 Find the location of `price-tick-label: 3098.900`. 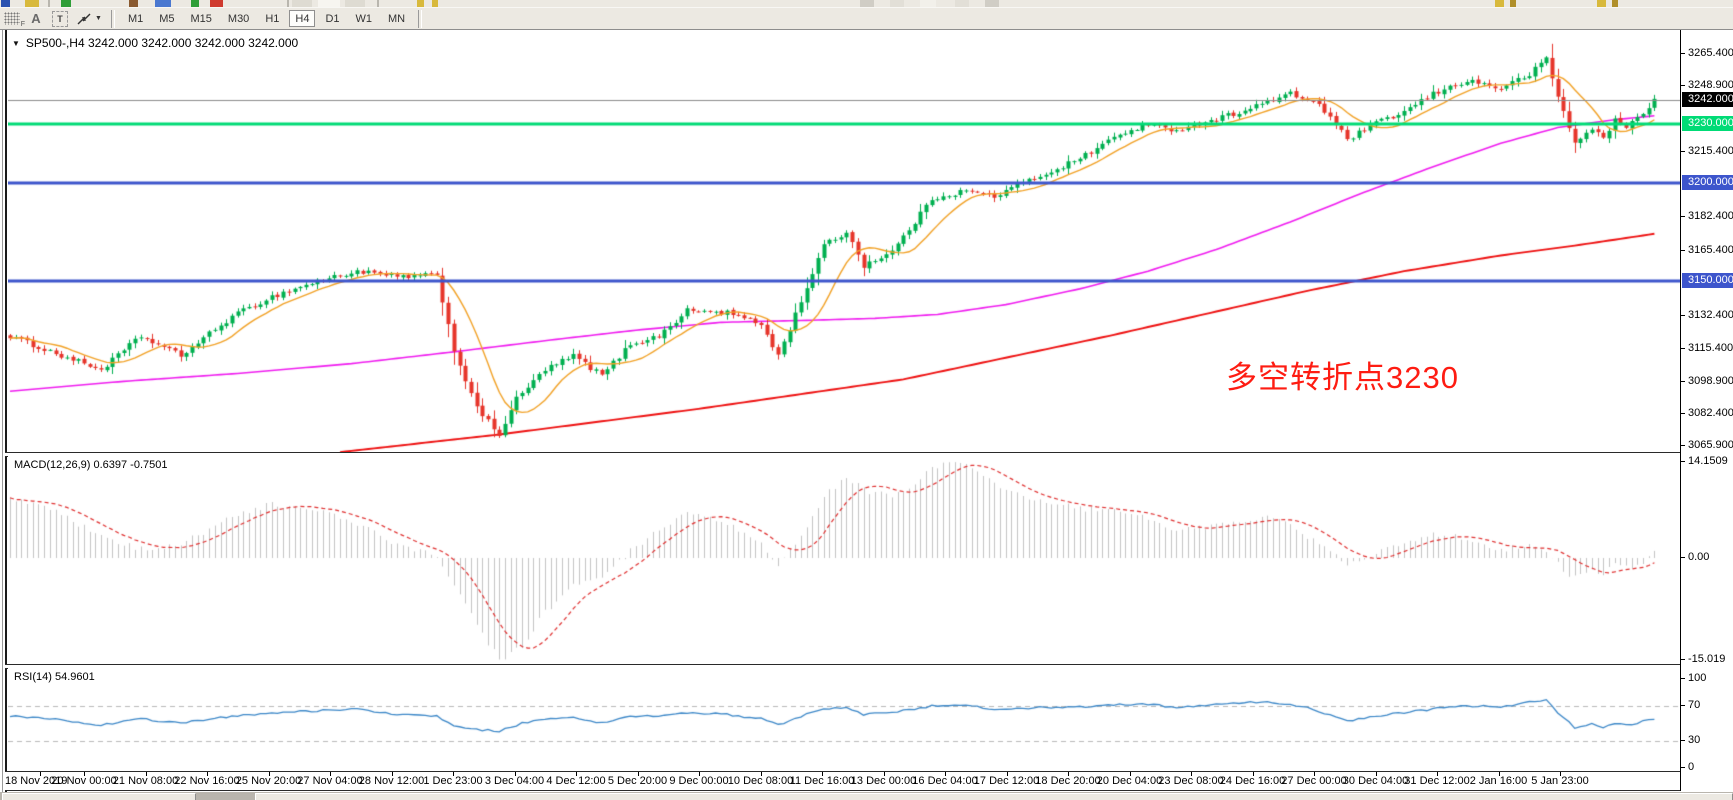

price-tick-label: 3098.900 is located at coordinates (1707, 381).